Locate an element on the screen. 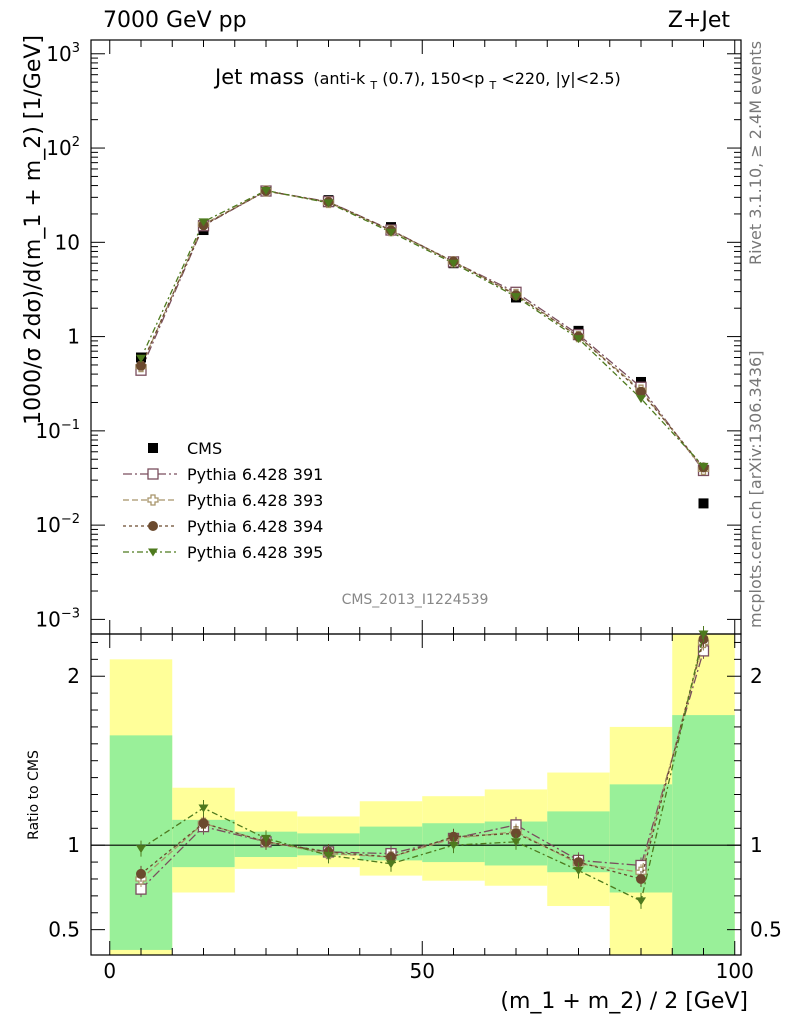 This screenshot has width=786, height=1024. rivet-note: Rivet 3.1.10, ≥ 2.4M events is located at coordinates (755, 153).